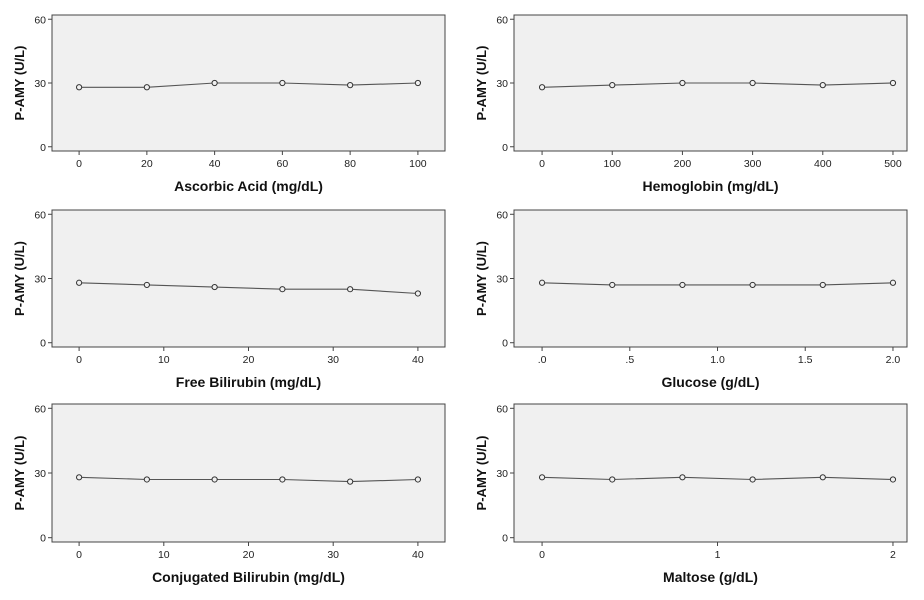  I want to click on x-tick-label: 300, so click(753, 164).